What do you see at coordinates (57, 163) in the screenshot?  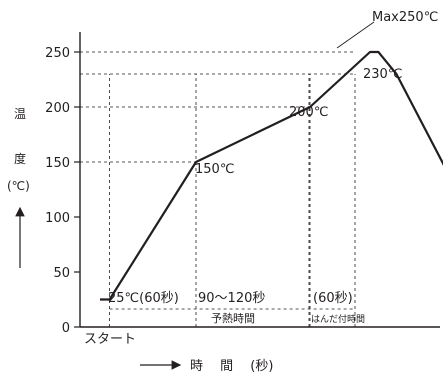 I see `y-tick-label-150: 150` at bounding box center [57, 163].